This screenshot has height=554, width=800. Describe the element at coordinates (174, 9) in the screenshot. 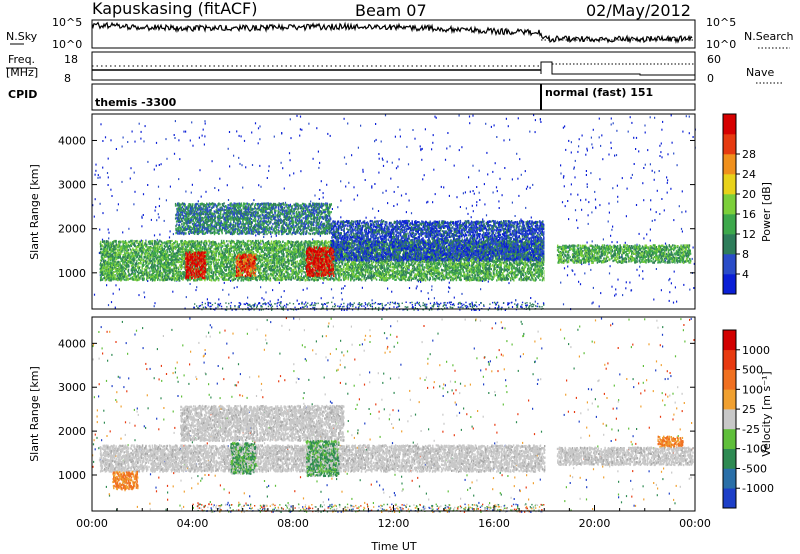

I see `station-title: Kapuskasing (fitACF)` at that location.